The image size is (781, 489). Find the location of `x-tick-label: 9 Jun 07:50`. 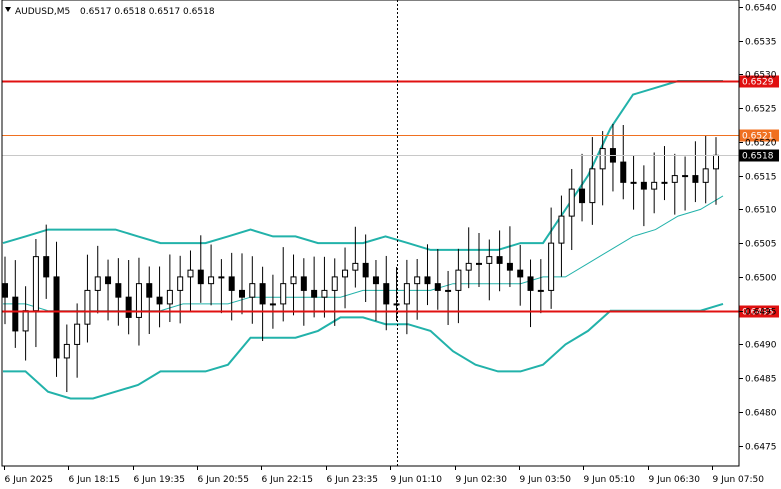

x-tick-label: 9 Jun 07:50 is located at coordinates (739, 480).